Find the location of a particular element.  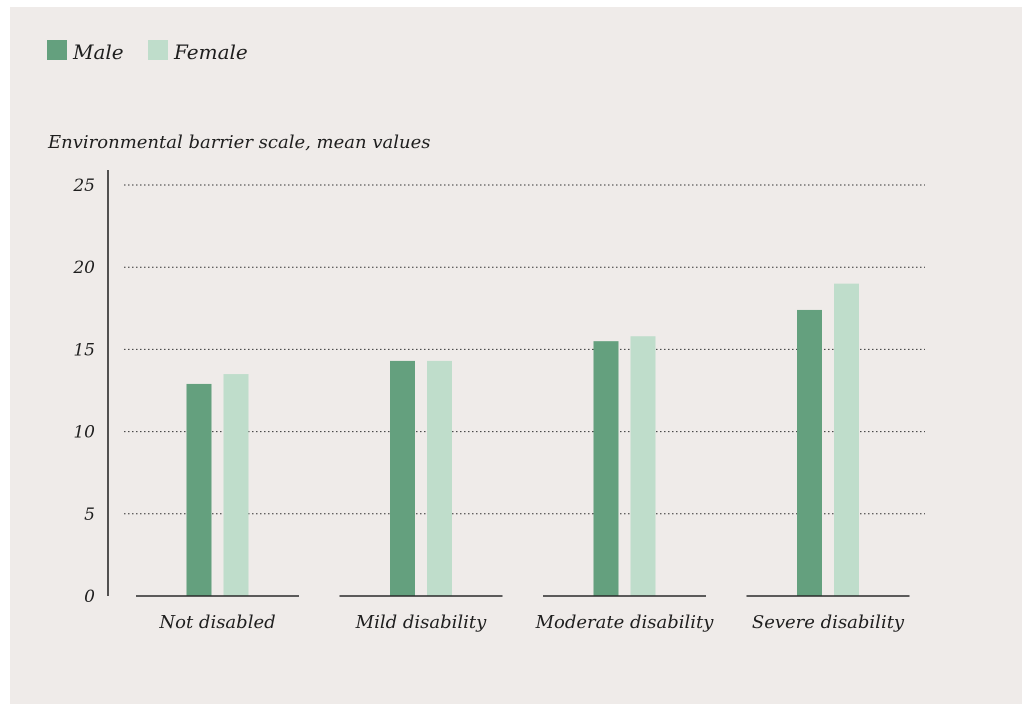

category-label-3: Moderate disability is located at coordinates (625, 622).